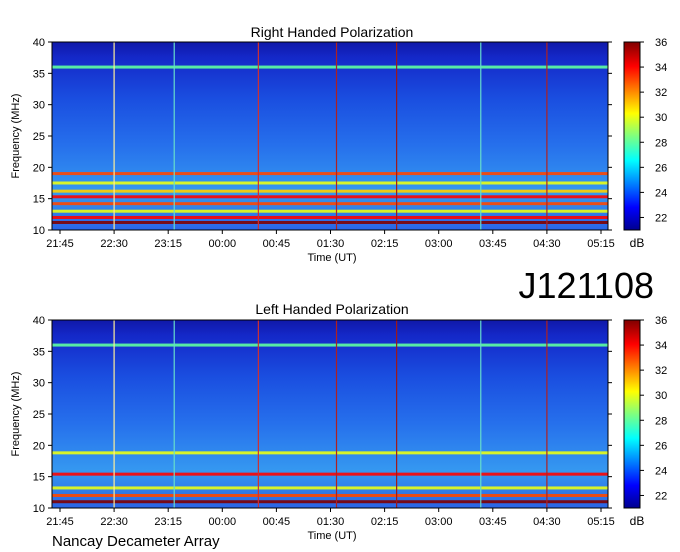  Describe the element at coordinates (16, 136) in the screenshot. I see `right-y-axis-label: Frequency (MHz)` at that location.